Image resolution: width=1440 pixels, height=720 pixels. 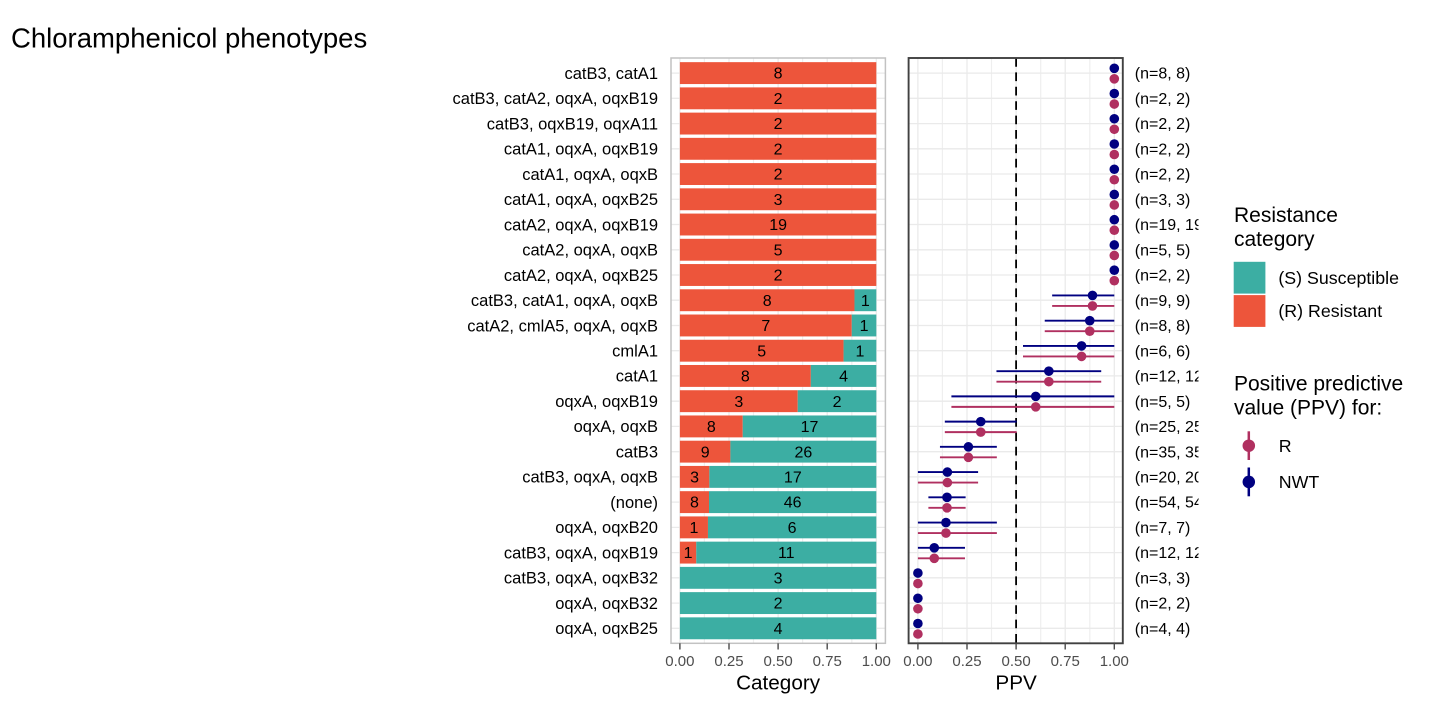 What do you see at coordinates (637, 377) in the screenshot?
I see `svg-text: catA1` at bounding box center [637, 377].